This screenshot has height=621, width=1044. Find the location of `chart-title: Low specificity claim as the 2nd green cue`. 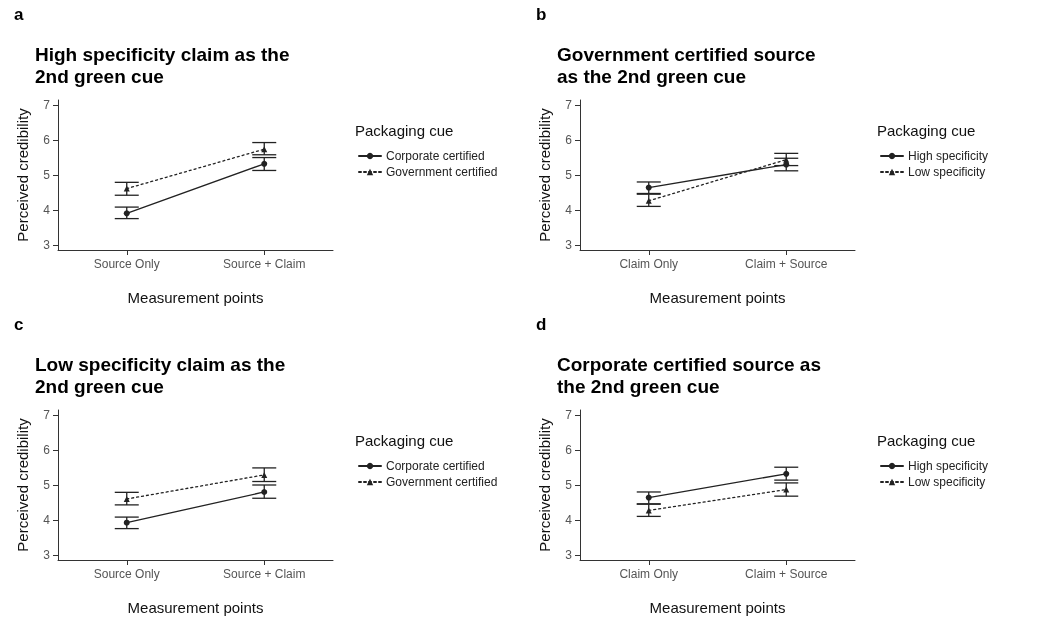

chart-title: Low specificity claim as the 2nd green cue is located at coordinates (163, 375).